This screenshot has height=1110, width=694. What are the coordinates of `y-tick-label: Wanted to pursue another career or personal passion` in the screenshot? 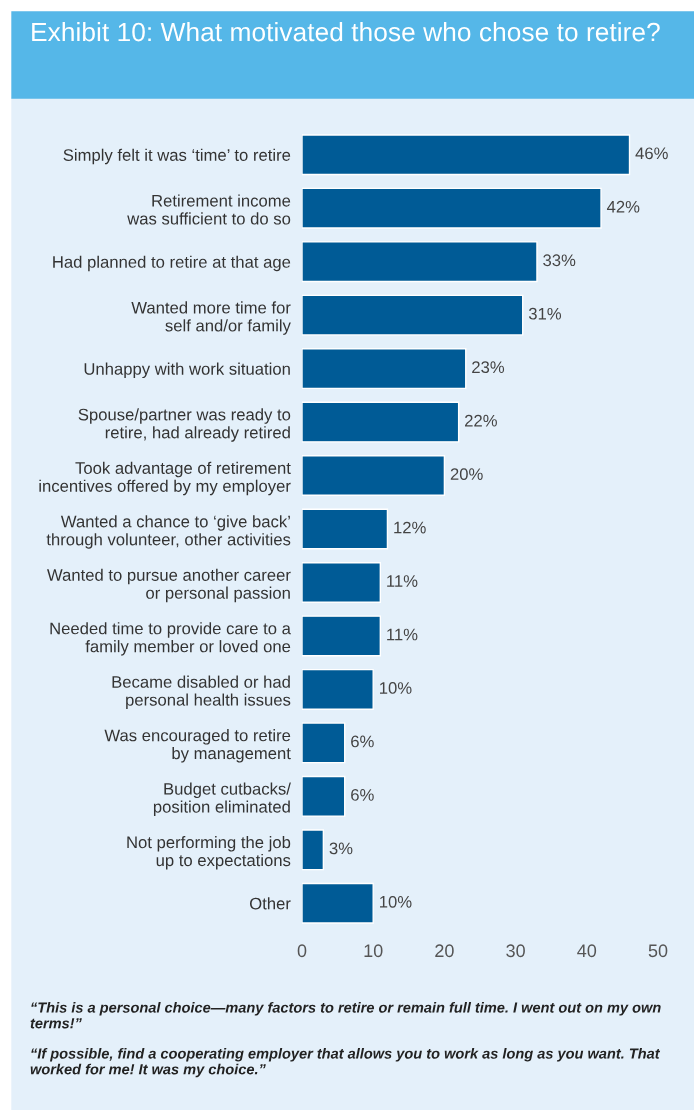 It's located at (169, 585).